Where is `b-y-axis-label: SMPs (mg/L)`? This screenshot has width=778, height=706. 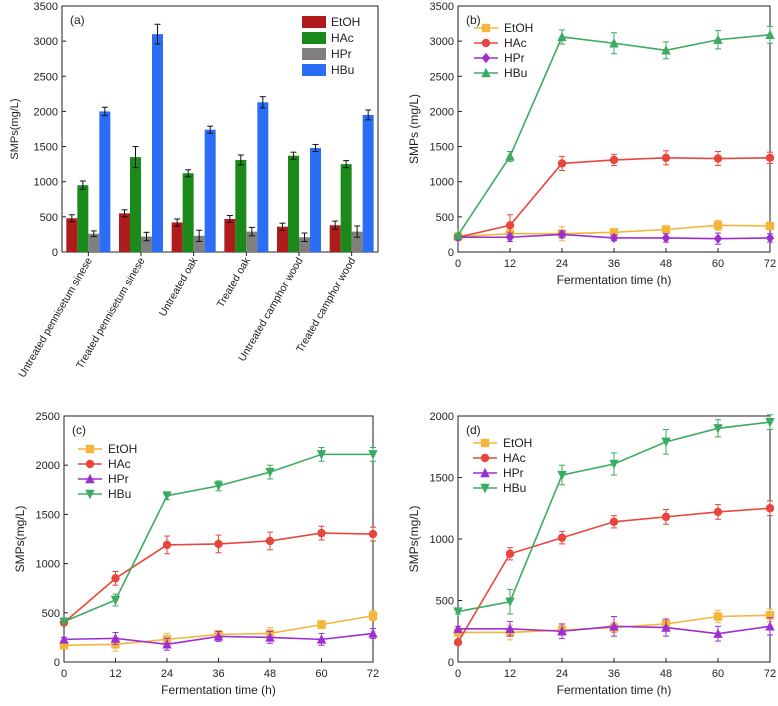
b-y-axis-label: SMPs (mg/L) is located at coordinates (414, 129).